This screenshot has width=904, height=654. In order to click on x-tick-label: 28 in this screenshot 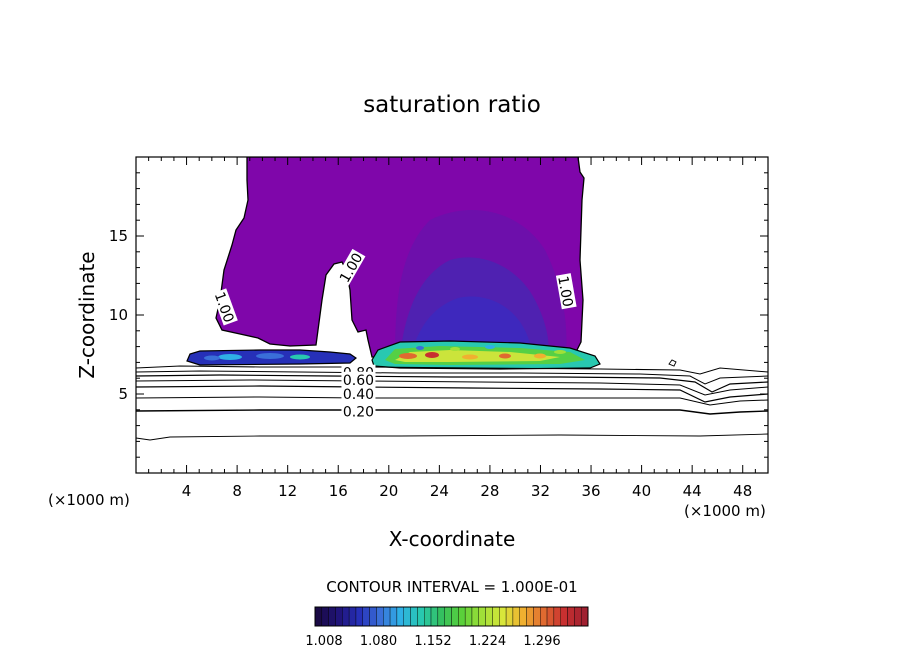, I will do `click(489, 491)`.